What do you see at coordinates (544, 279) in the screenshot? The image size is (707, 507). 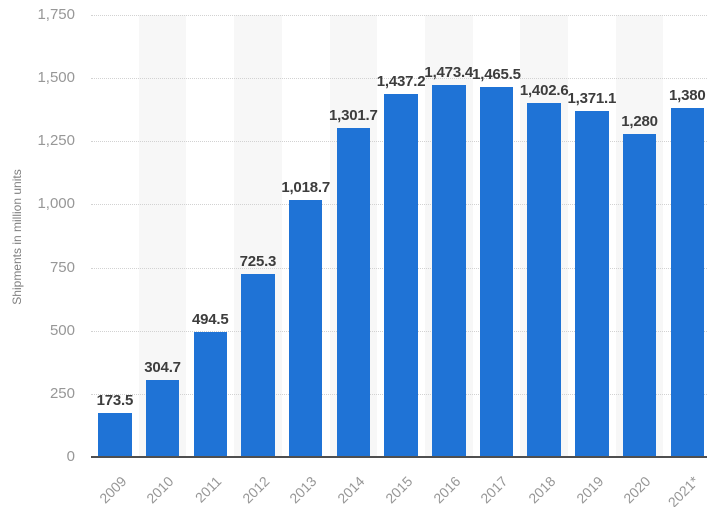 I see `bar-2018` at bounding box center [544, 279].